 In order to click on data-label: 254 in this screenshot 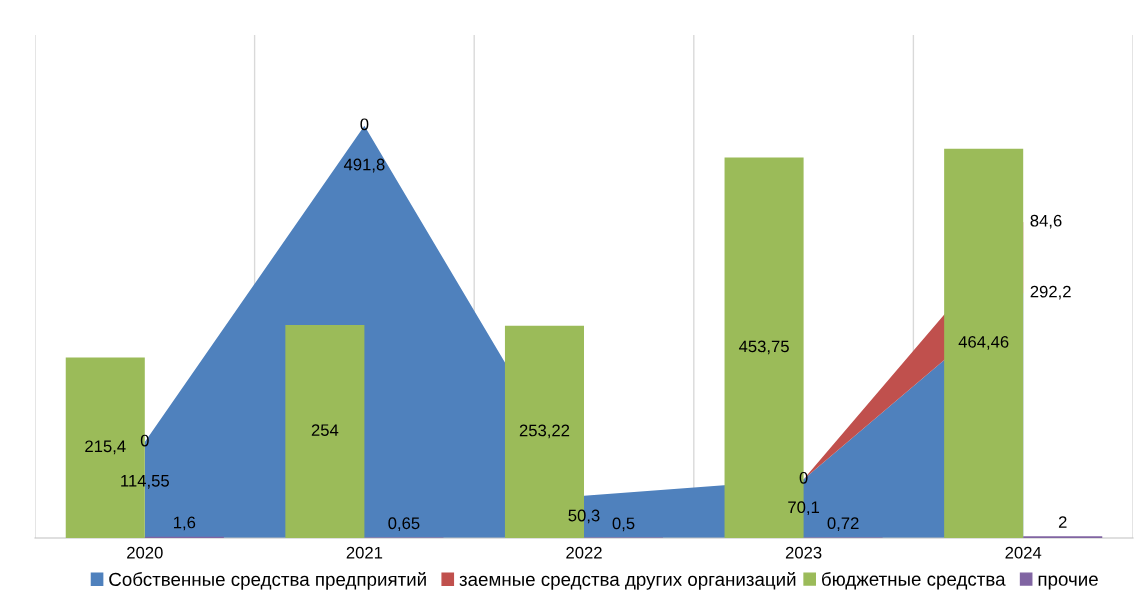, I will do `click(325, 430)`.